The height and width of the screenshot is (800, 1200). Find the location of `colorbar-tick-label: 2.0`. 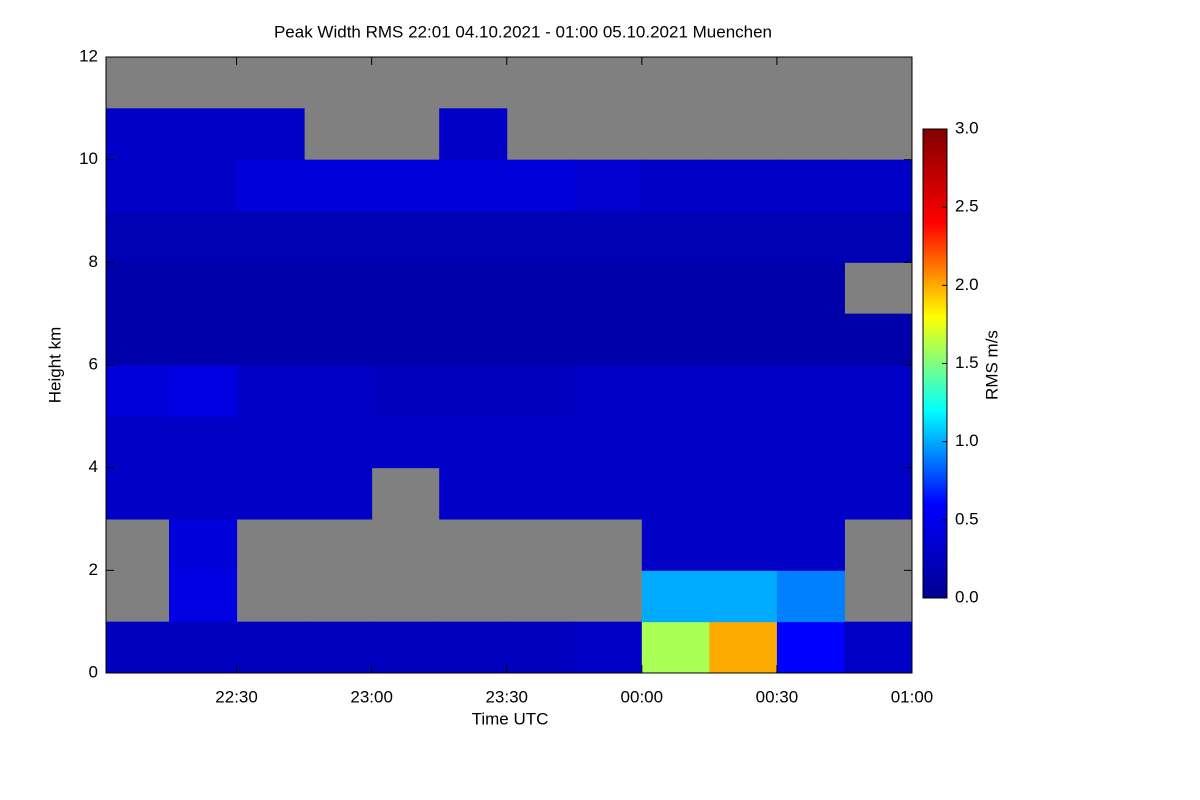

colorbar-tick-label: 2.0 is located at coordinates (967, 284).